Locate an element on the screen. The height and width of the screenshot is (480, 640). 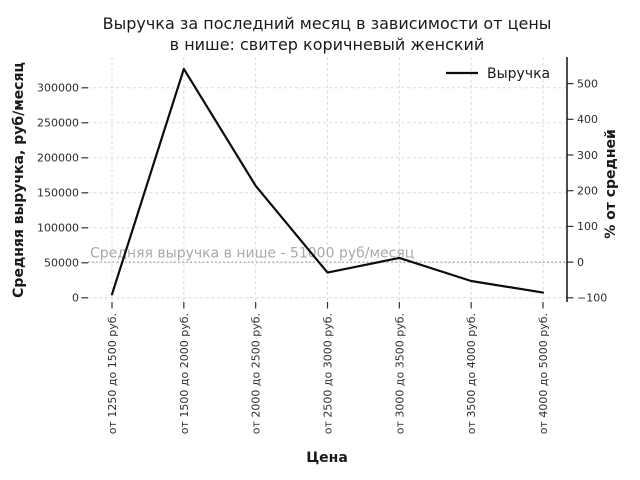
left-axis-tick-label: 150000 is located at coordinates (58, 193).